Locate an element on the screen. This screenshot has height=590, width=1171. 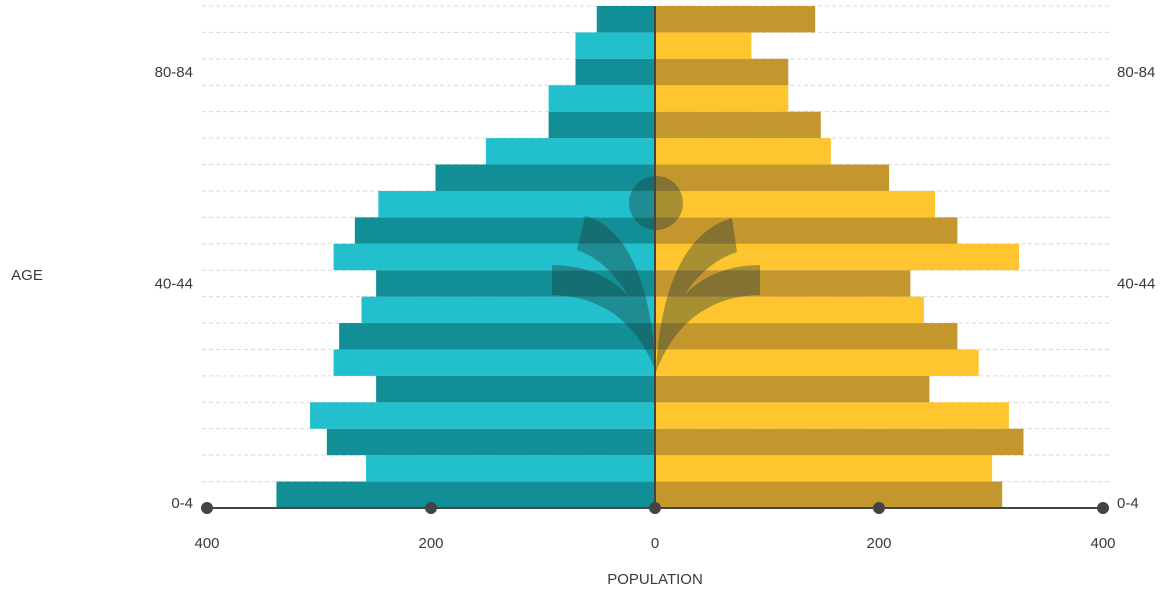
y-tick-label-right: 0-4 is located at coordinates (1128, 503).